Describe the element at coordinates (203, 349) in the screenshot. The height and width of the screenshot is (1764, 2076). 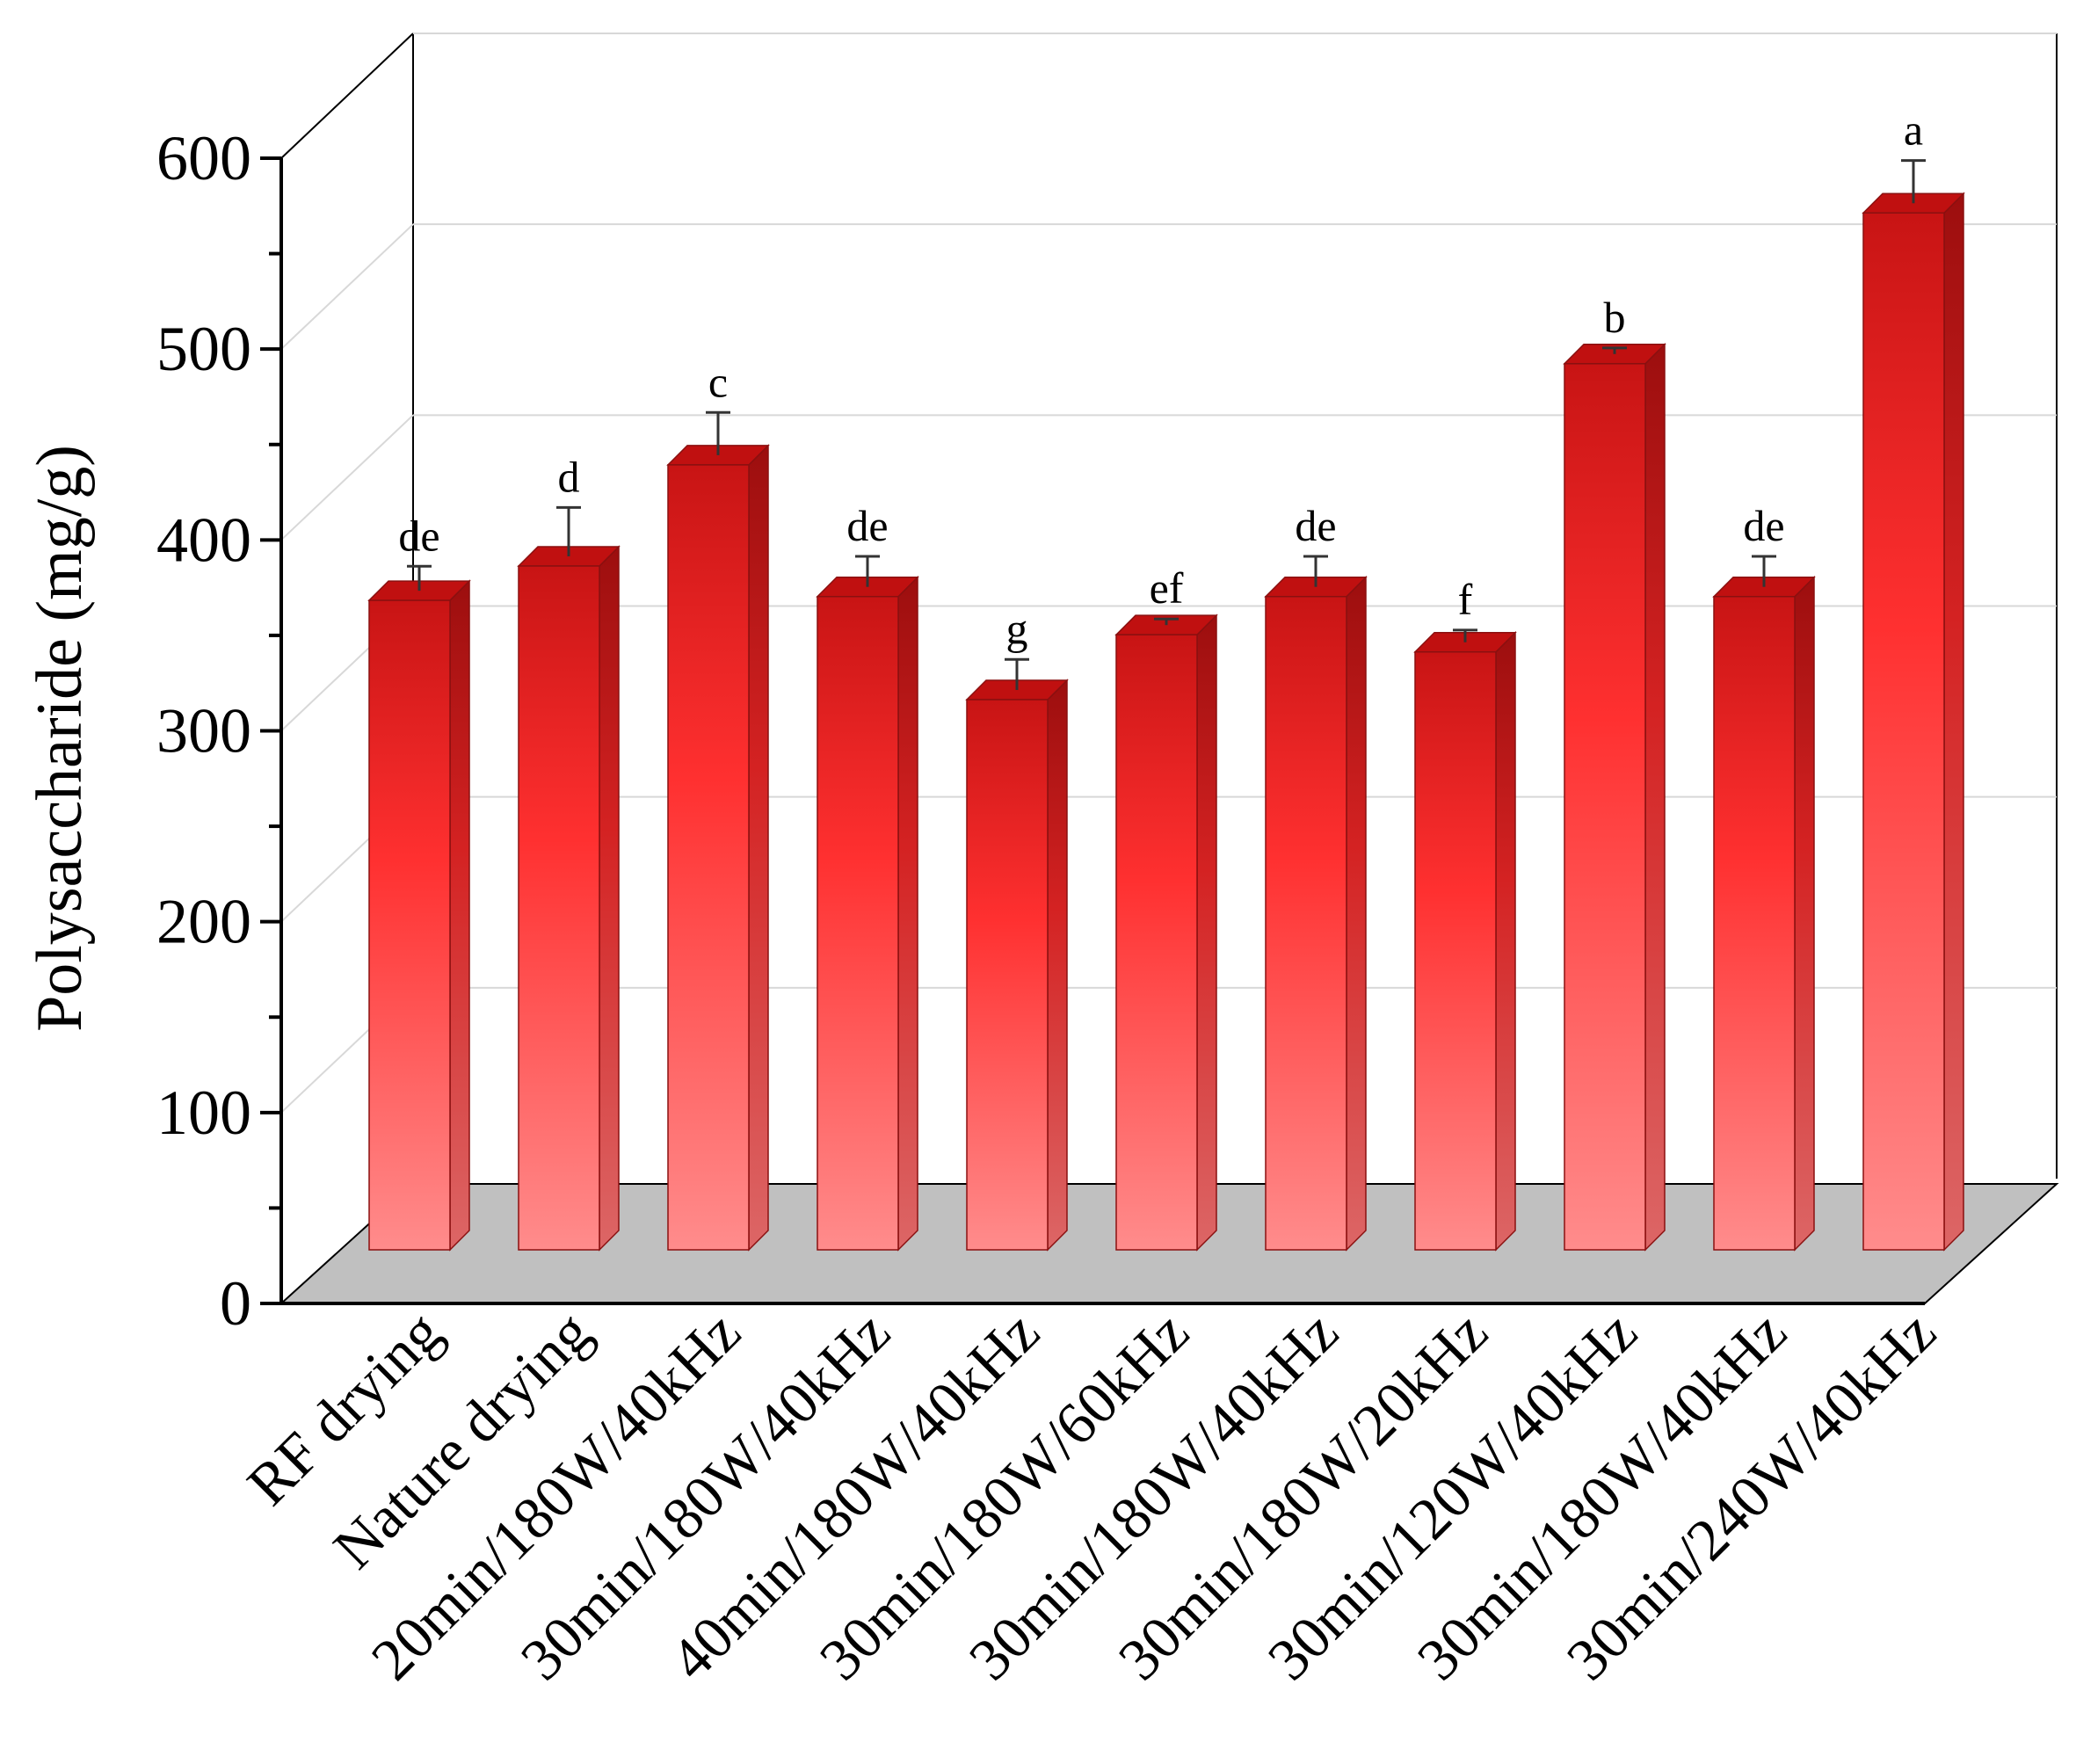
I see `y-tick-label-5: 500` at that location.